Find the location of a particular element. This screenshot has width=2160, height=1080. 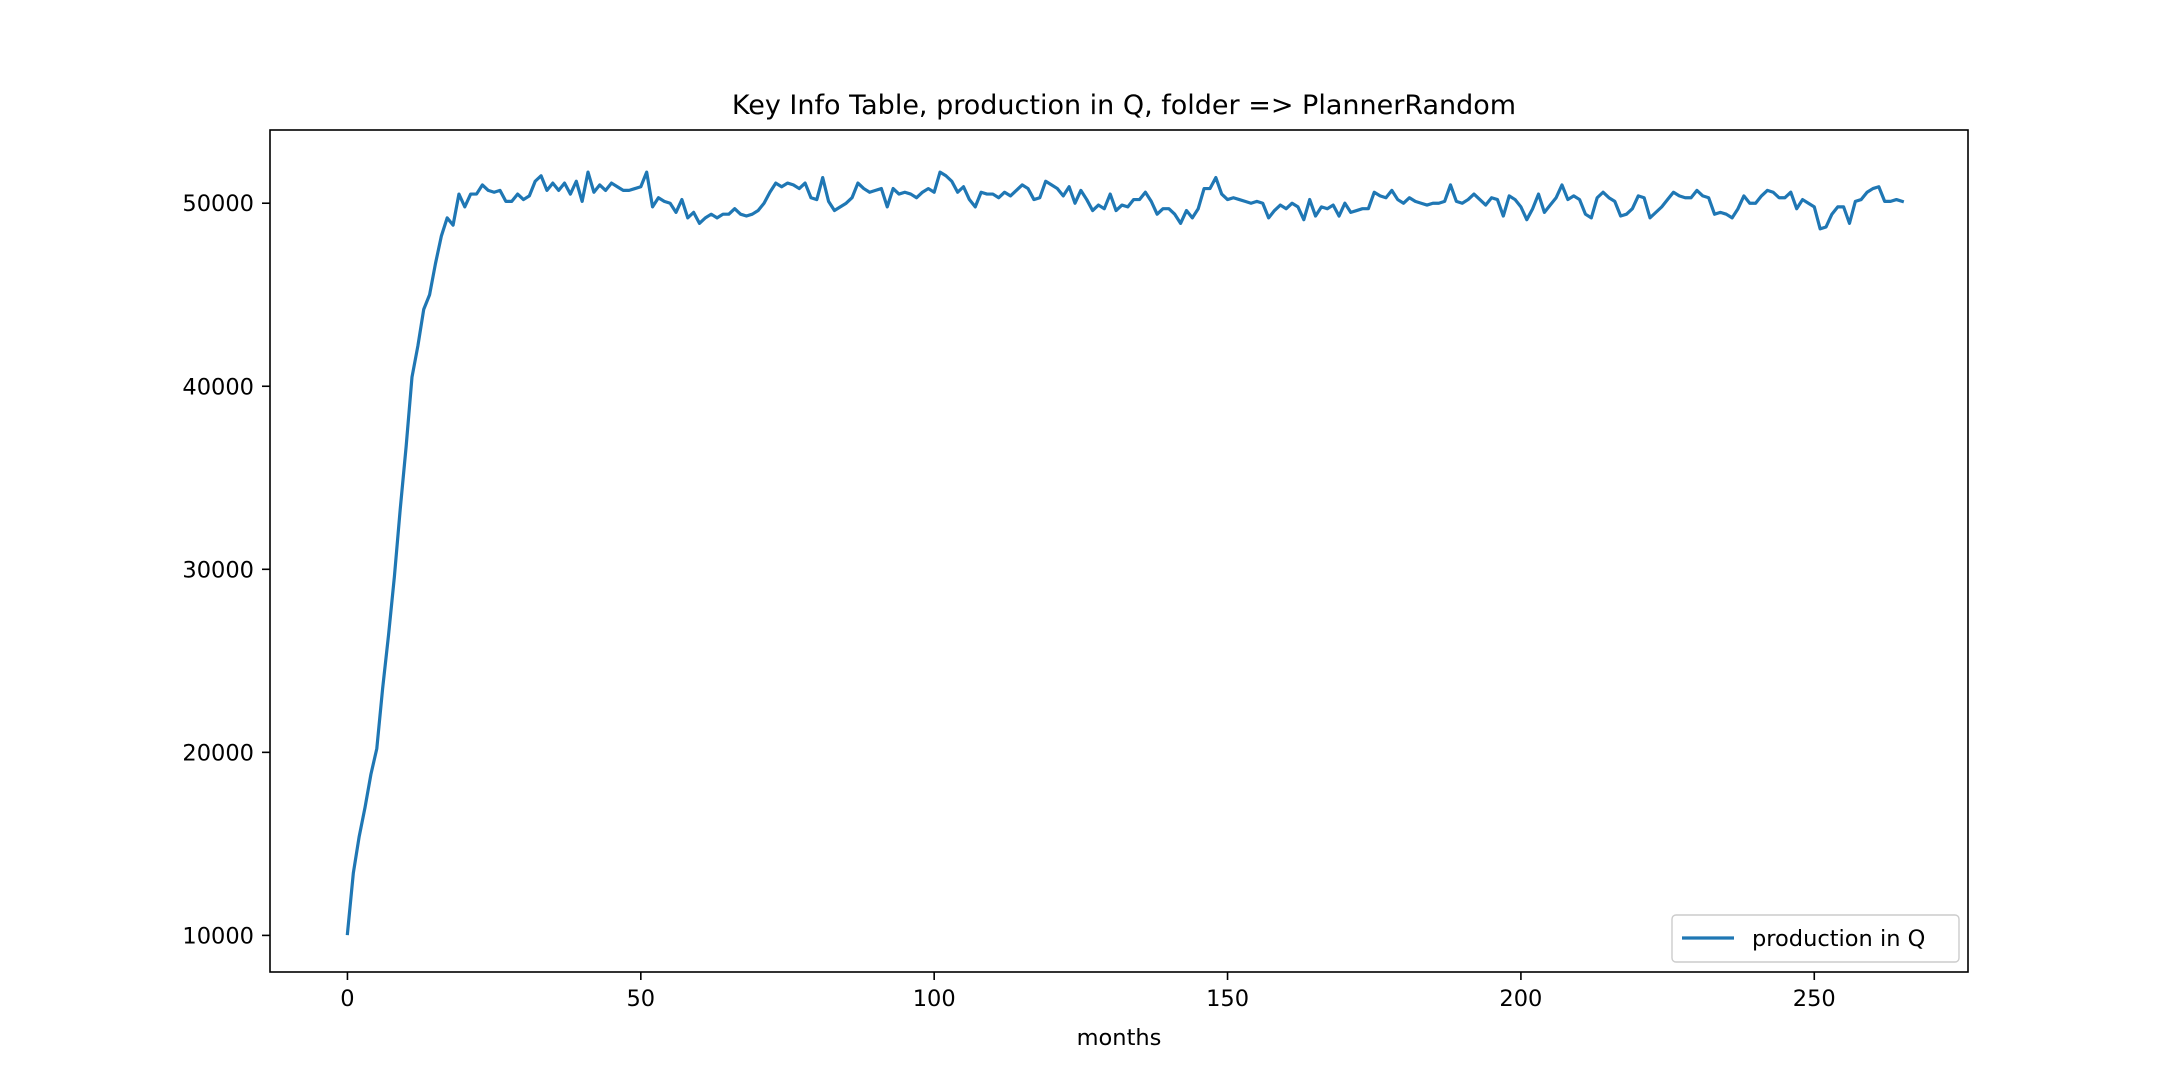

y-tick-label: 10000 is located at coordinates (218, 936).